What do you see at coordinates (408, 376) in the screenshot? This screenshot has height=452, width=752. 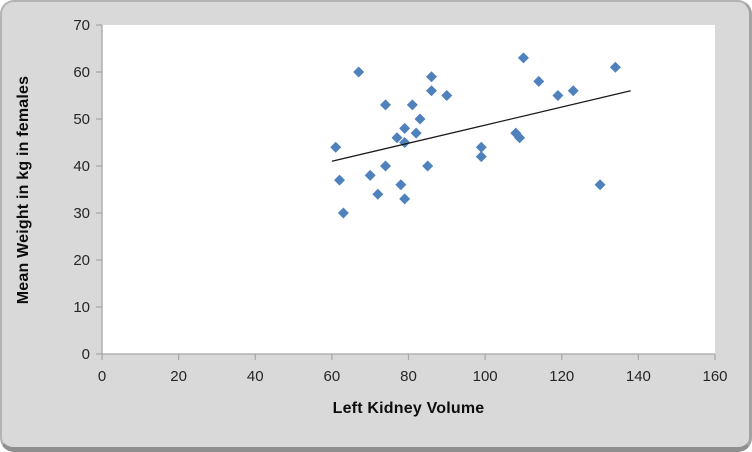 I see `x-tick-label: 80` at bounding box center [408, 376].